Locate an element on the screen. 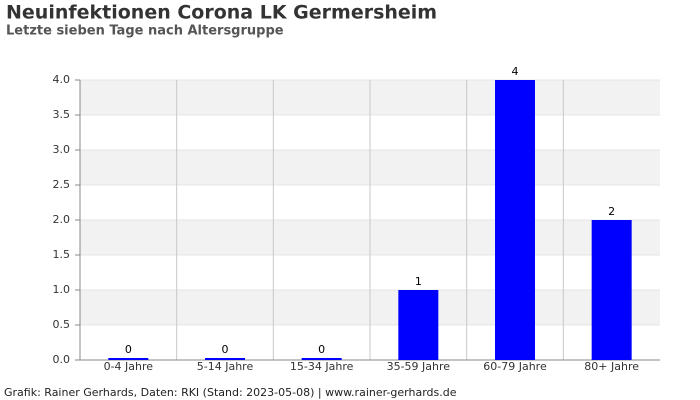 Image resolution: width=700 pixels, height=400 pixels. y-tick-label: 0.5 is located at coordinates (62, 324).